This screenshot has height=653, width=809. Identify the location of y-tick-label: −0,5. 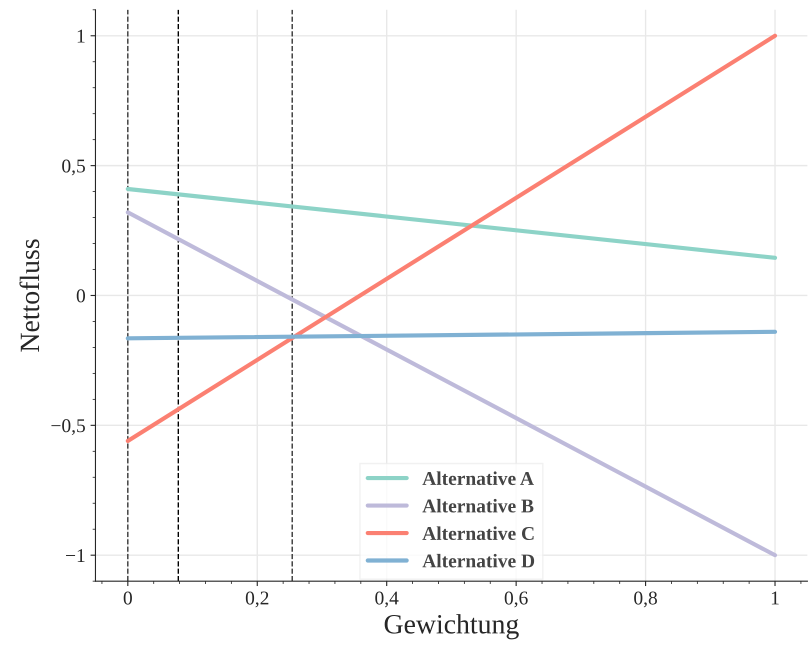
(68, 427).